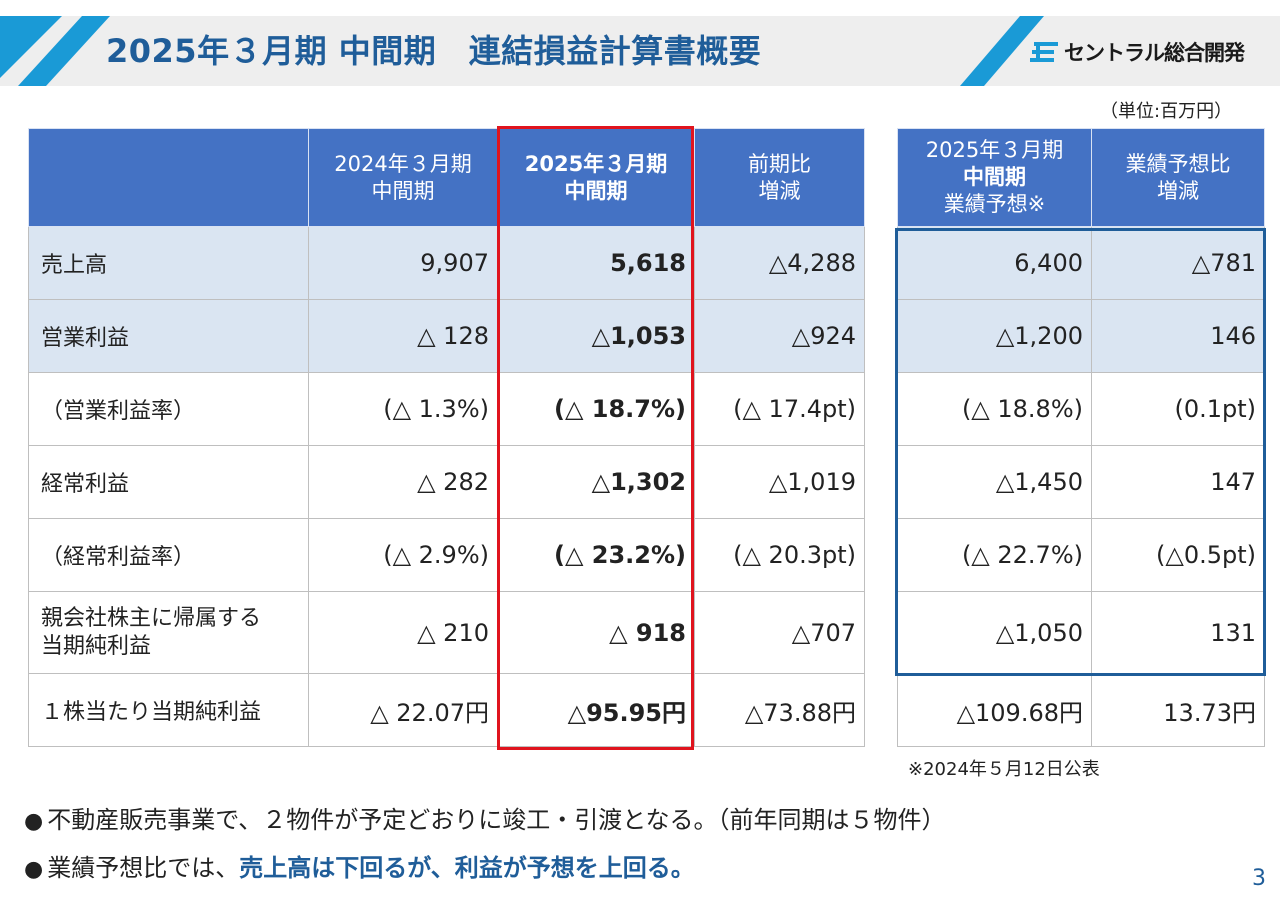 Image resolution: width=1280 pixels, height=904 pixels. What do you see at coordinates (403, 163) in the screenshot?
I see `header-prev-line1: 2024年３月期` at bounding box center [403, 163].